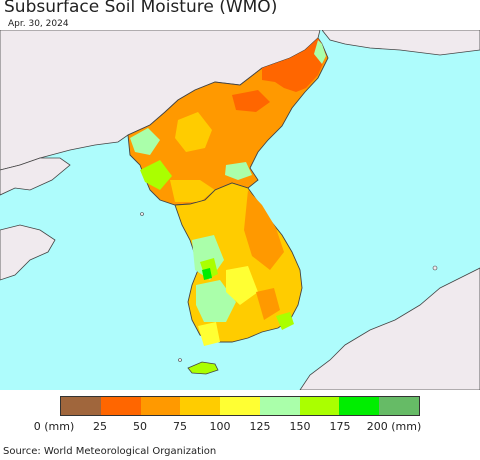  I want to click on legend-colorbar, so click(240, 406).